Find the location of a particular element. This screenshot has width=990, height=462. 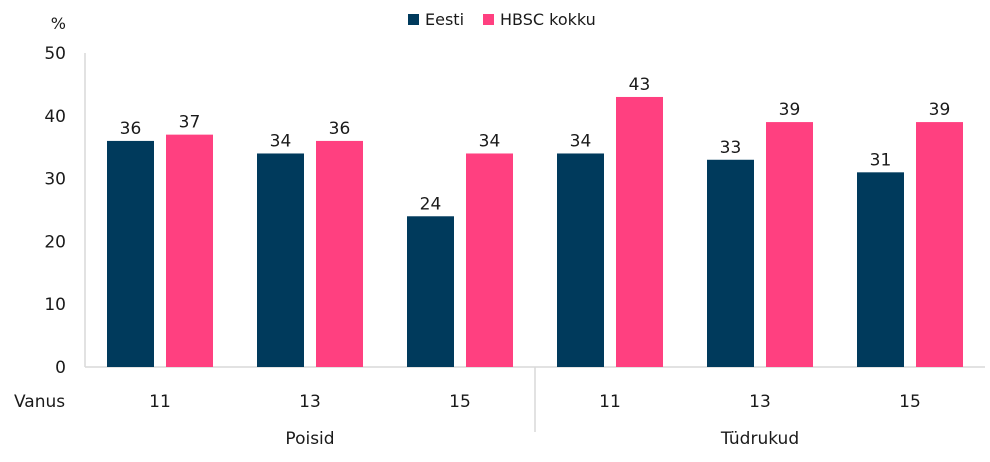

y-tick-label: 10 is located at coordinates (55, 305).